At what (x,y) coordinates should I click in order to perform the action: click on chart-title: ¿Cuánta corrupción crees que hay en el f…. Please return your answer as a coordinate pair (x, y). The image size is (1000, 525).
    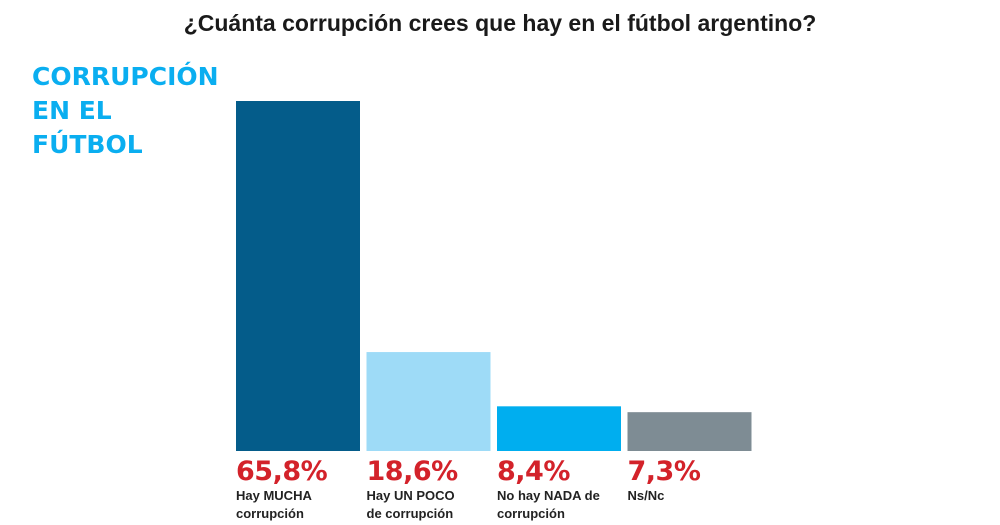
    Looking at the image, I should click on (500, 23).